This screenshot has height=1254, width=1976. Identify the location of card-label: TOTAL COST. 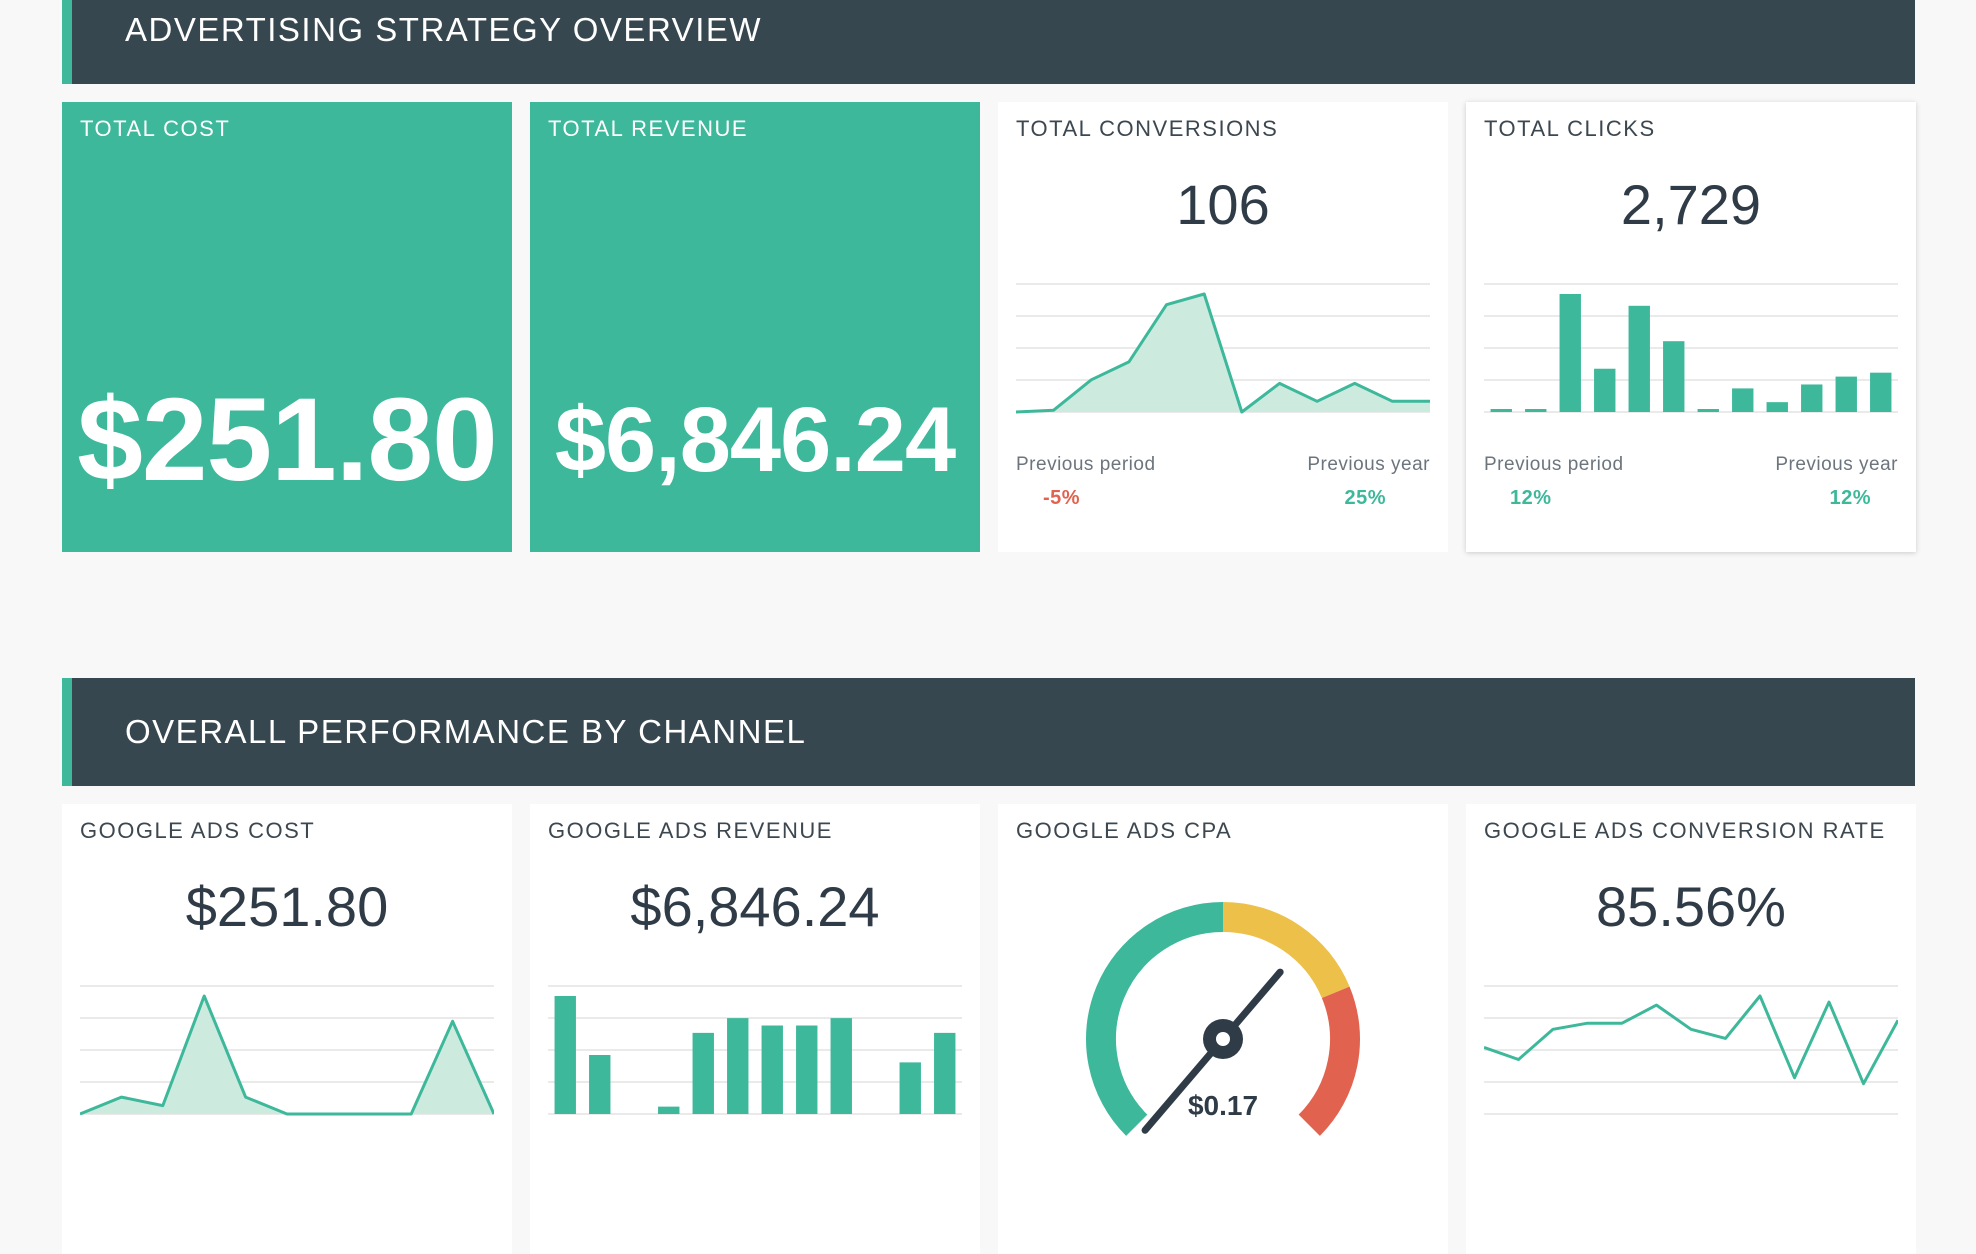
(155, 129).